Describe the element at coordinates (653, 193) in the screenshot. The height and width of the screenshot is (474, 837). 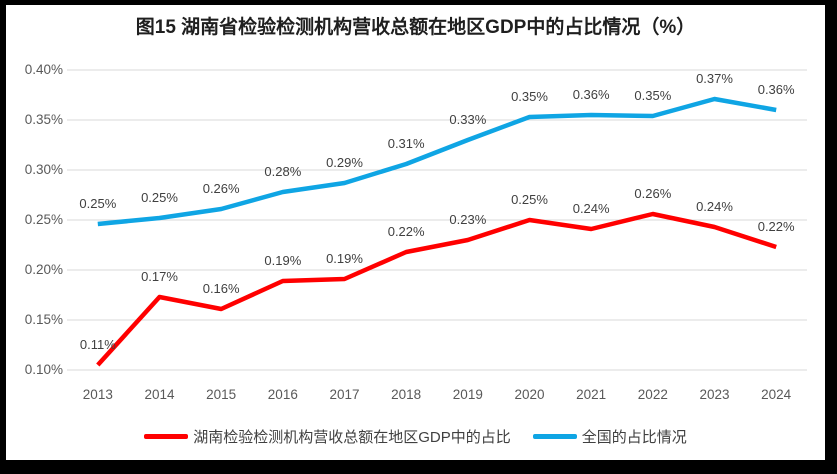
I see `data-label-hunan-2022: 0.26%` at that location.